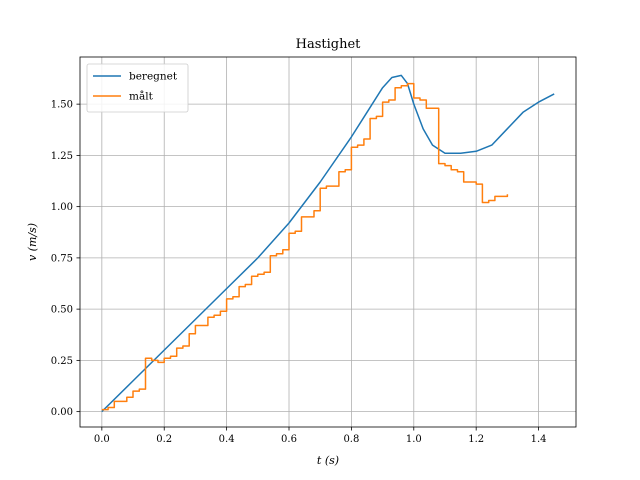 This screenshot has height=480, width=640. I want to click on chart-title: Hastighet, so click(329, 44).